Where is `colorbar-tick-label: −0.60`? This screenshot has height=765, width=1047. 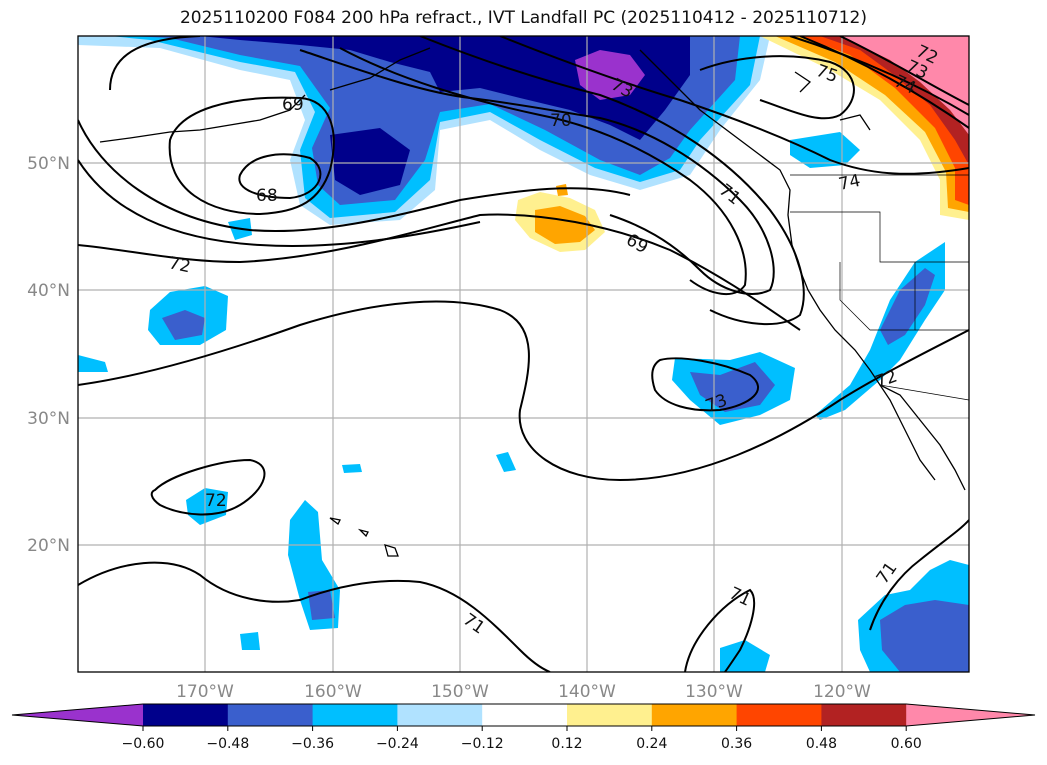 colorbar-tick-label: −0.60 is located at coordinates (143, 744).